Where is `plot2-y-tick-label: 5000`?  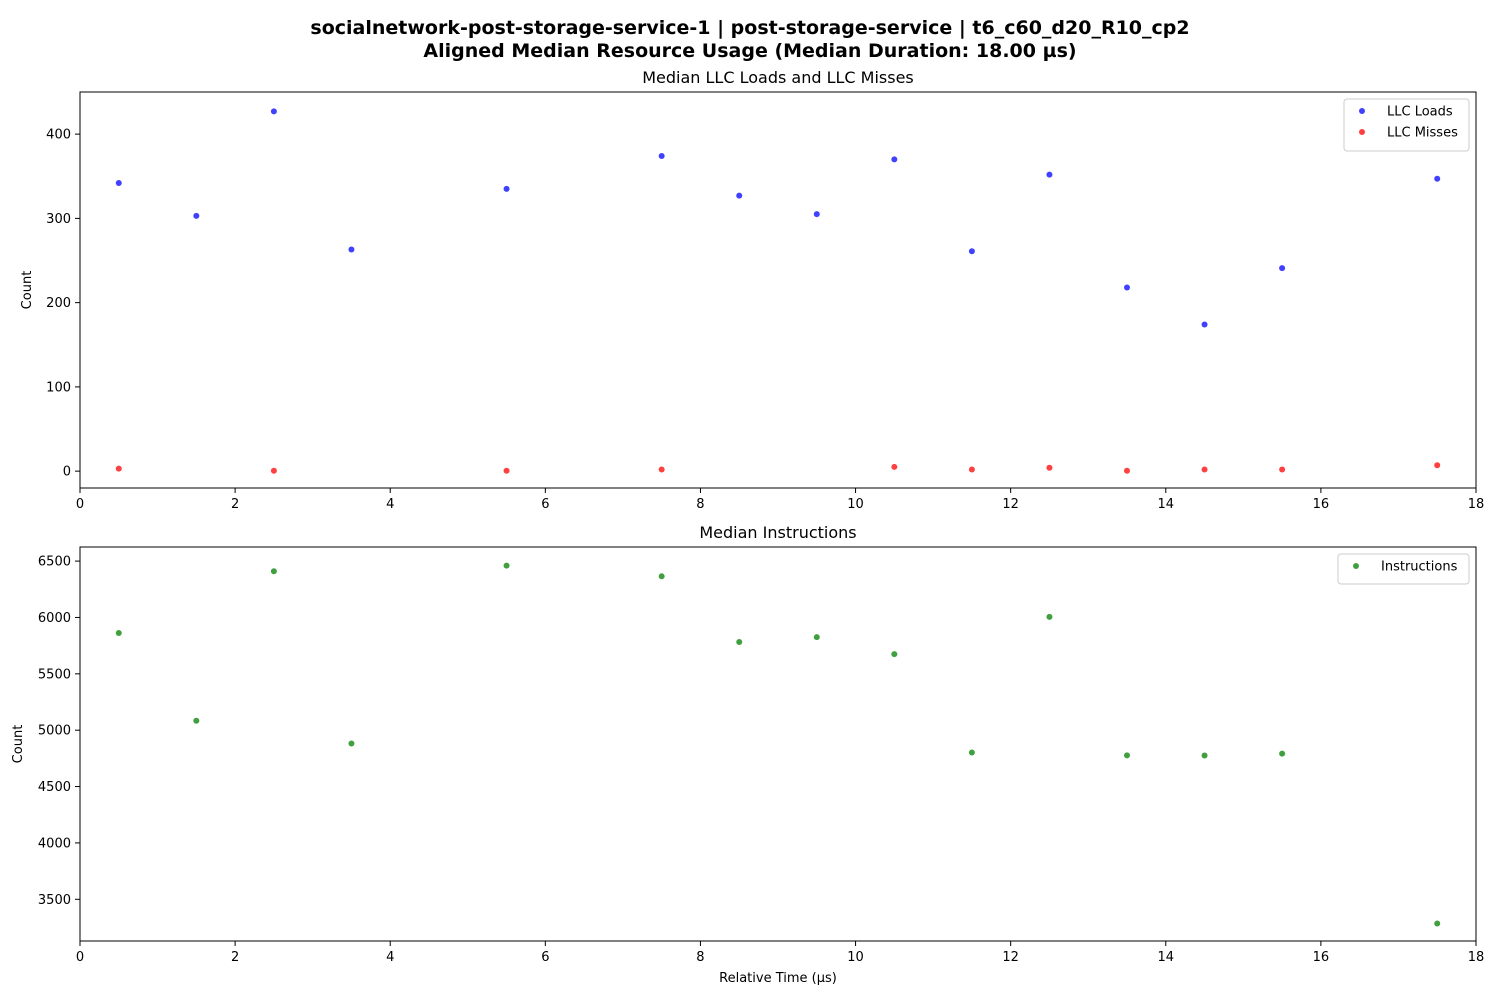 plot2-y-tick-label: 5000 is located at coordinates (54, 731).